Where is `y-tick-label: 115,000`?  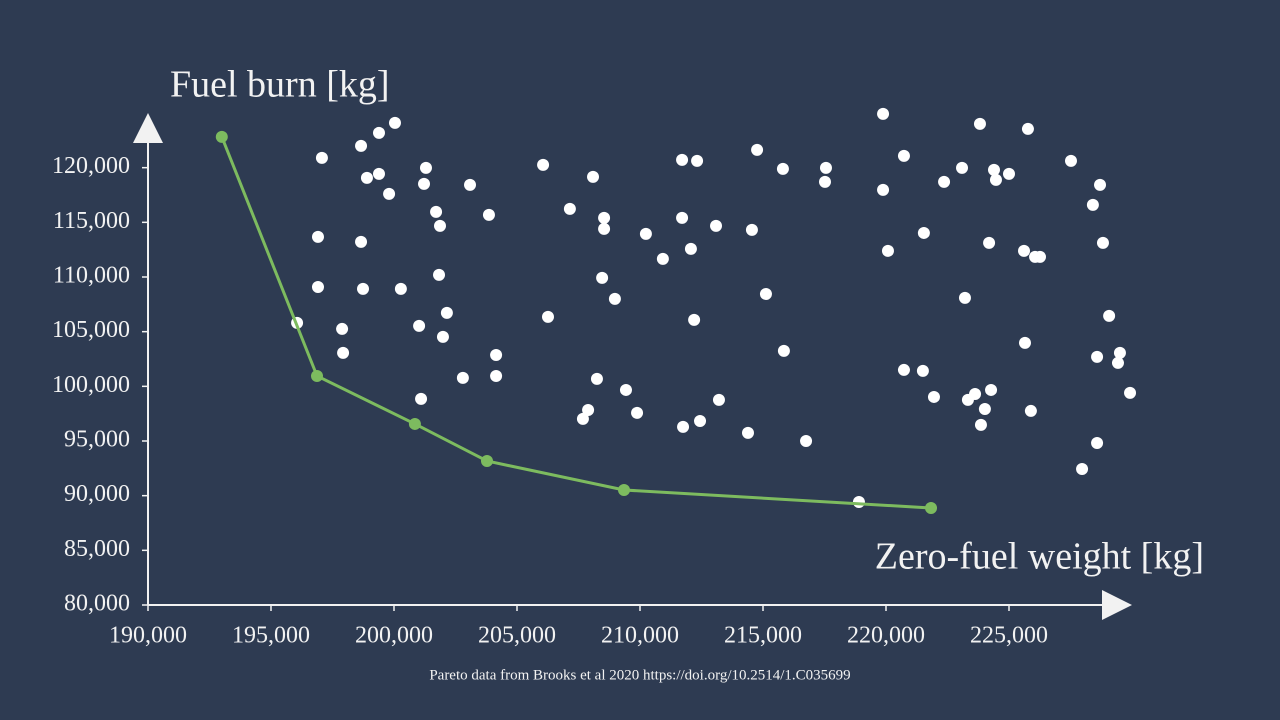
y-tick-label: 115,000 is located at coordinates (91, 221).